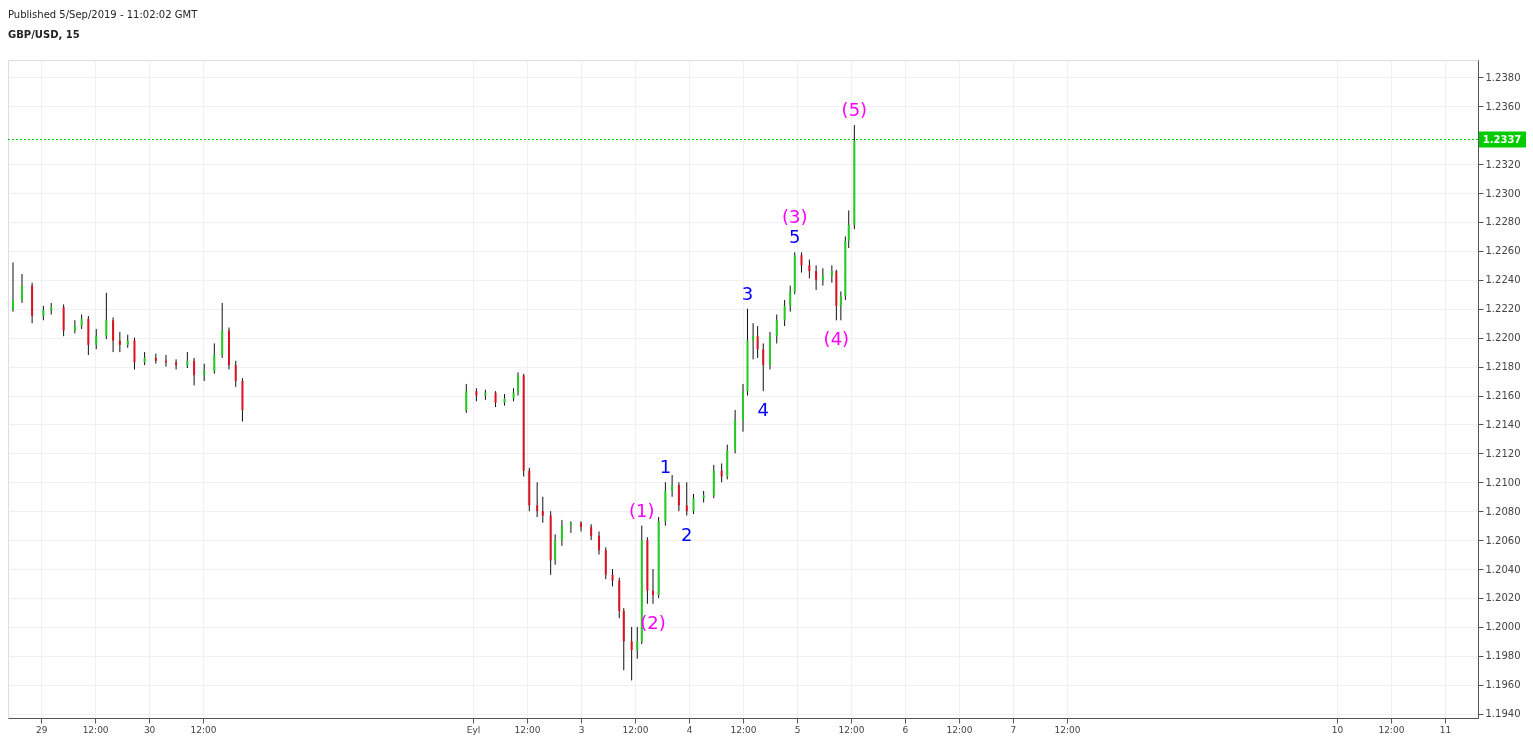 Image resolution: width=1533 pixels, height=744 pixels. What do you see at coordinates (687, 534) in the screenshot?
I see `annotation: 2` at bounding box center [687, 534].